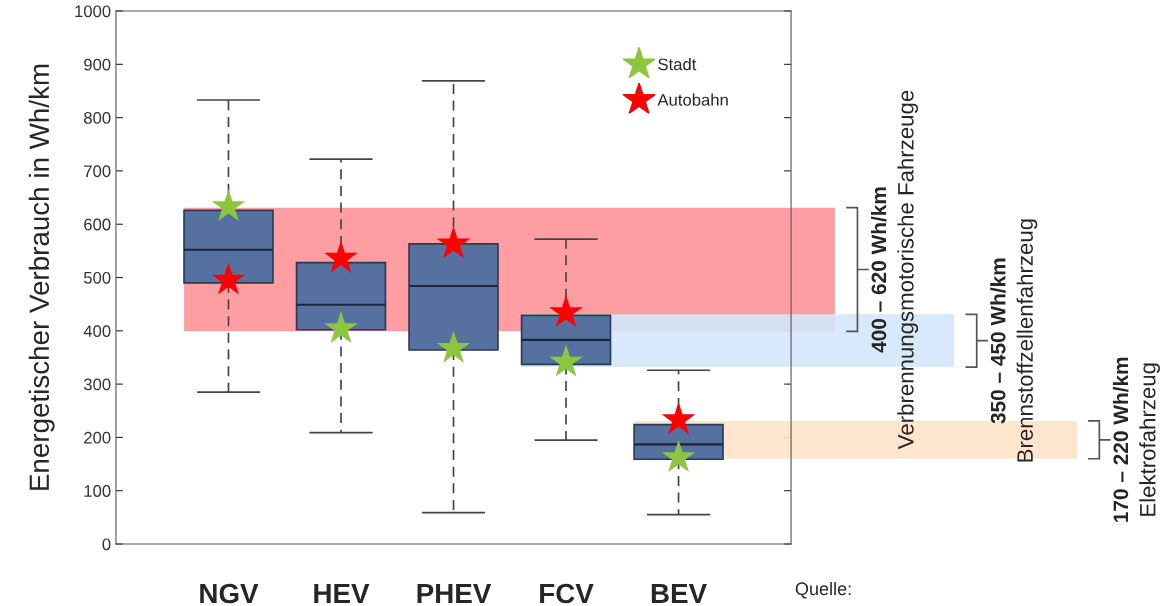 The image size is (1169, 606). Describe the element at coordinates (97, 437) in the screenshot. I see `y-tick-label: 200` at that location.